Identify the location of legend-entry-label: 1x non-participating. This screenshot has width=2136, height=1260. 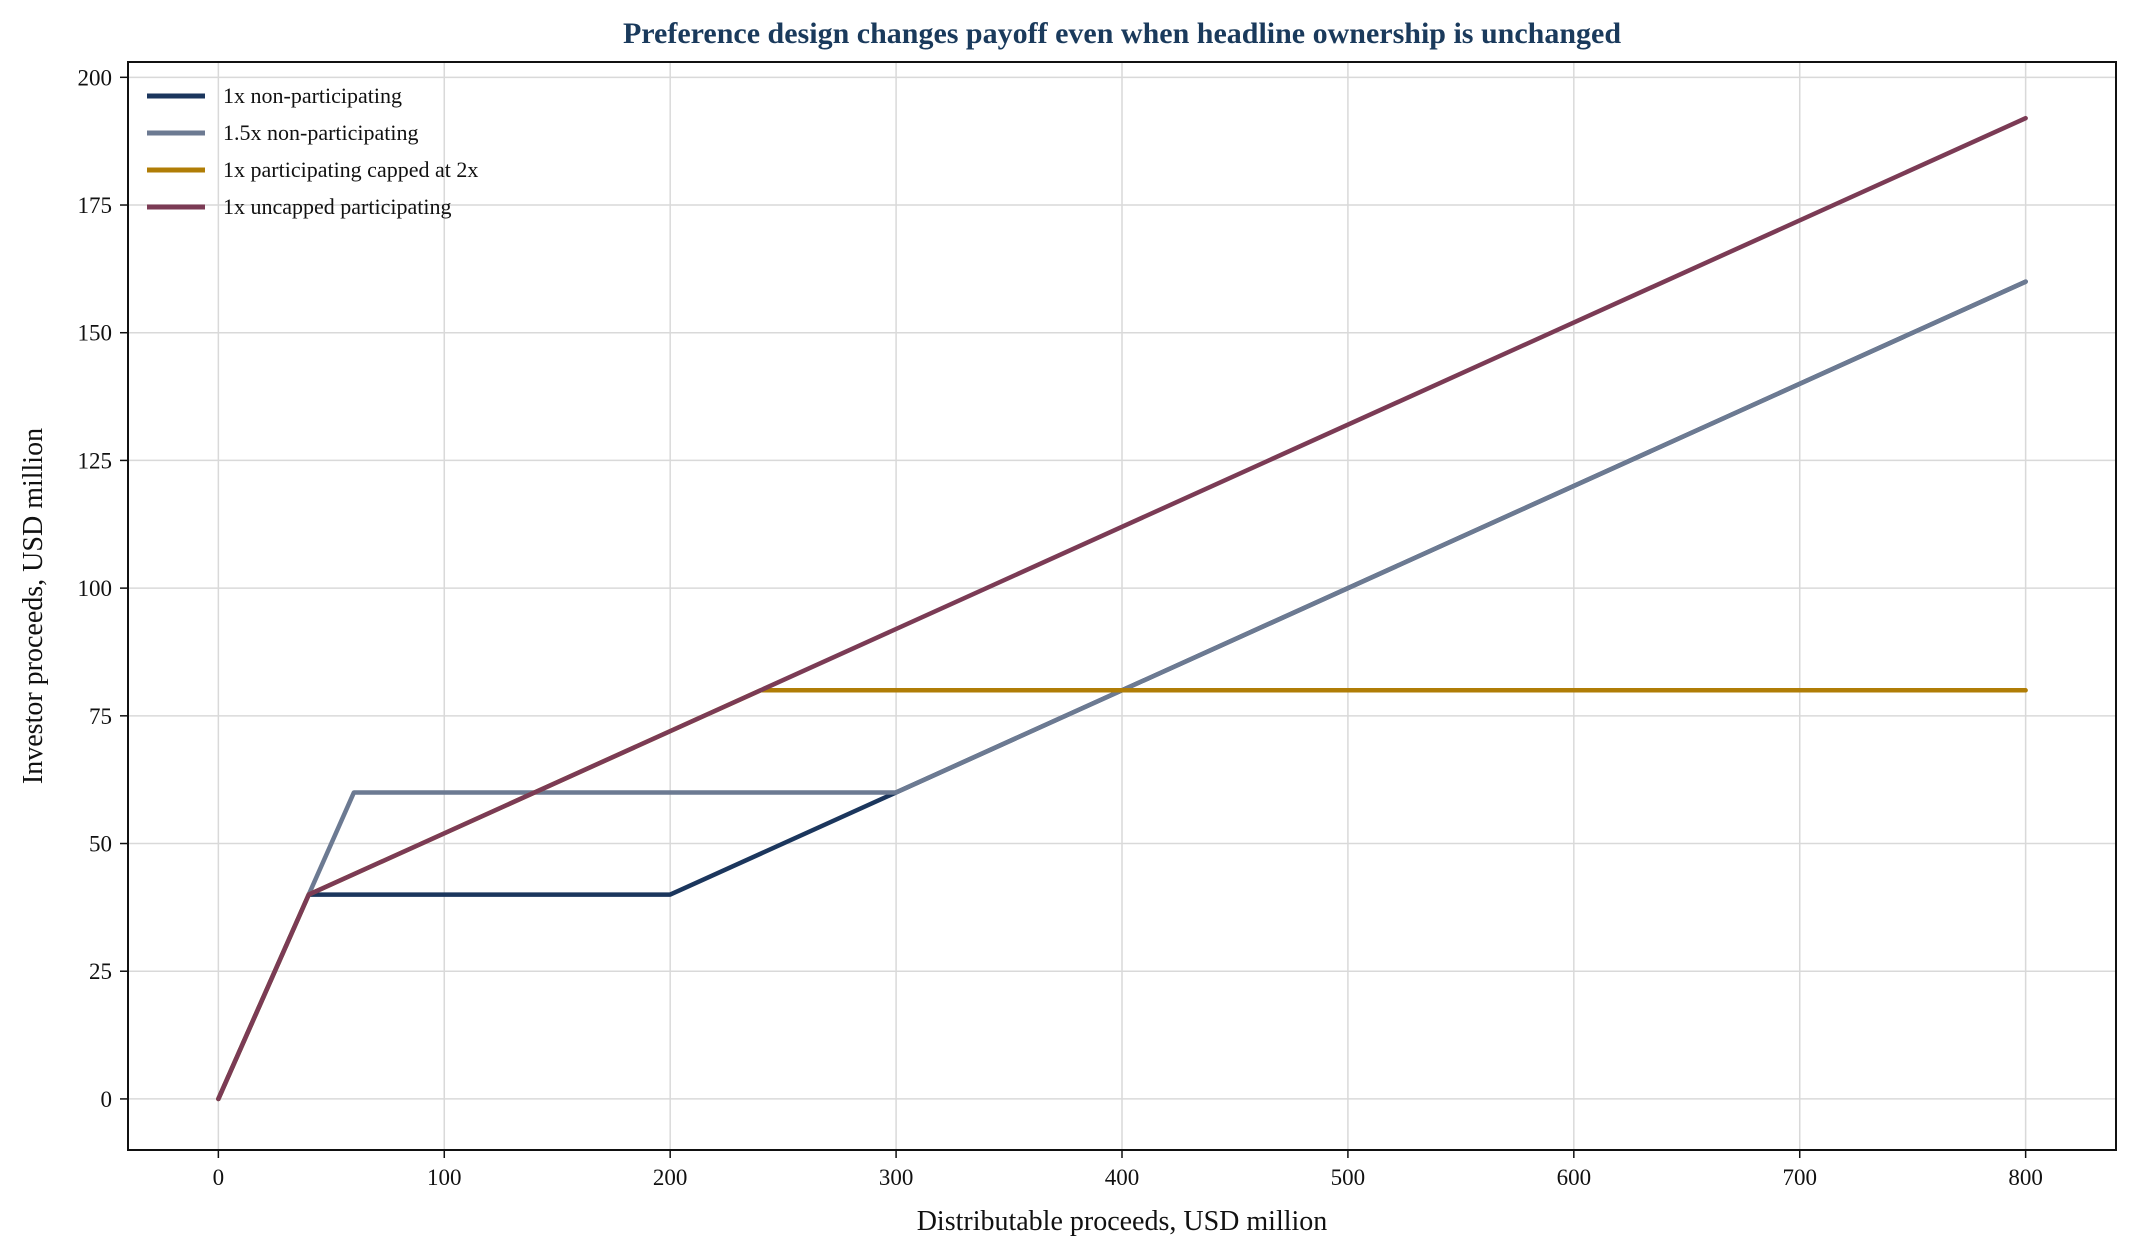
(312, 95).